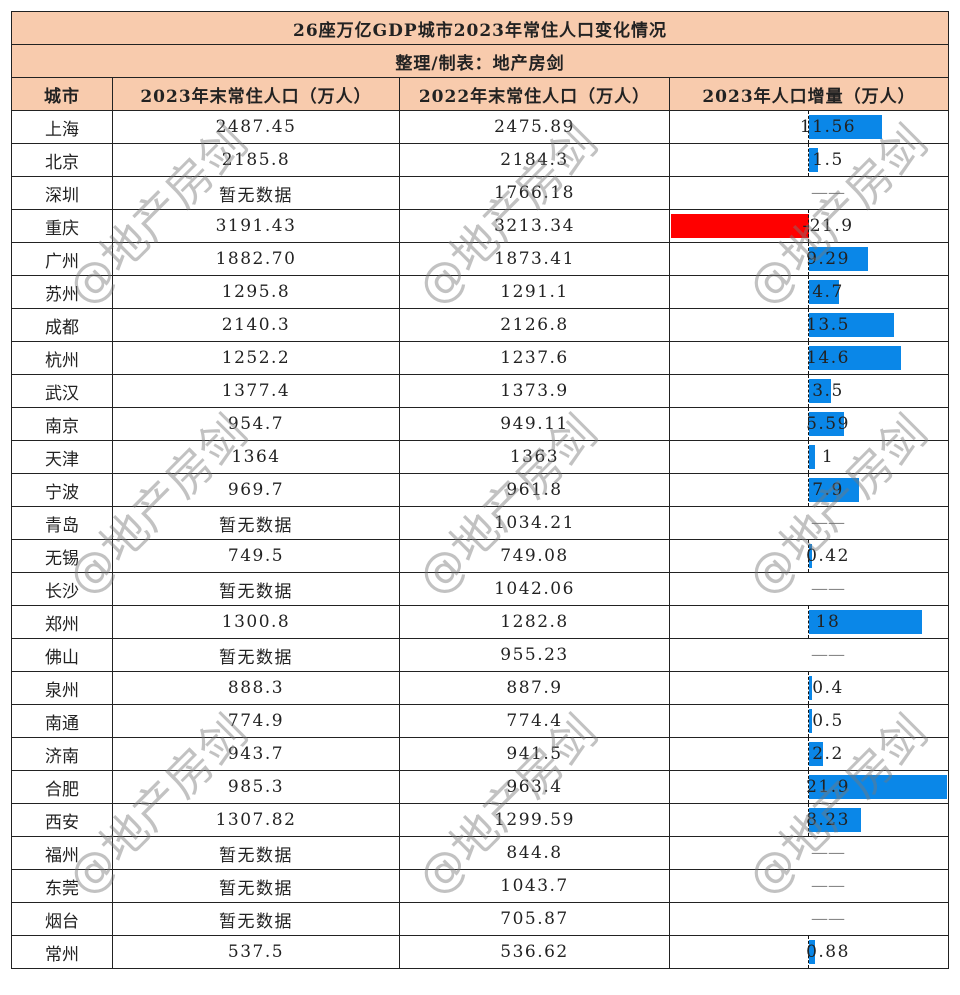  I want to click on pop2022-cell: 961.8, so click(534, 490).